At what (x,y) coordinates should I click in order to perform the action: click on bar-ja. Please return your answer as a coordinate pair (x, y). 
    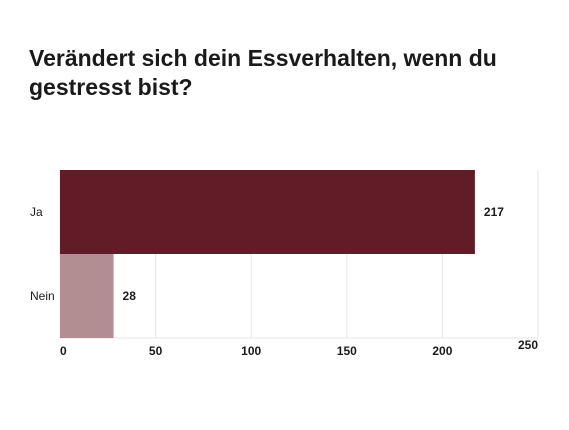
    Looking at the image, I should click on (267, 212).